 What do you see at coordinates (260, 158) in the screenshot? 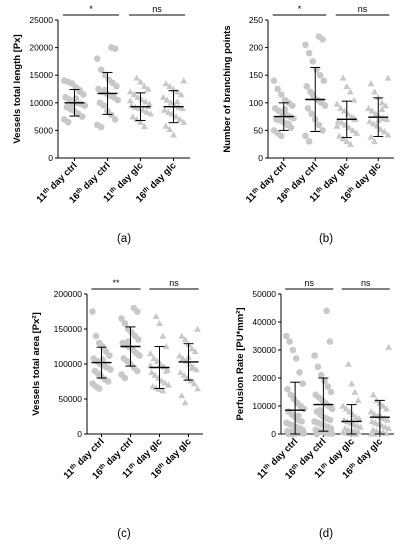
I see `y-tick-label: 0` at bounding box center [260, 158].